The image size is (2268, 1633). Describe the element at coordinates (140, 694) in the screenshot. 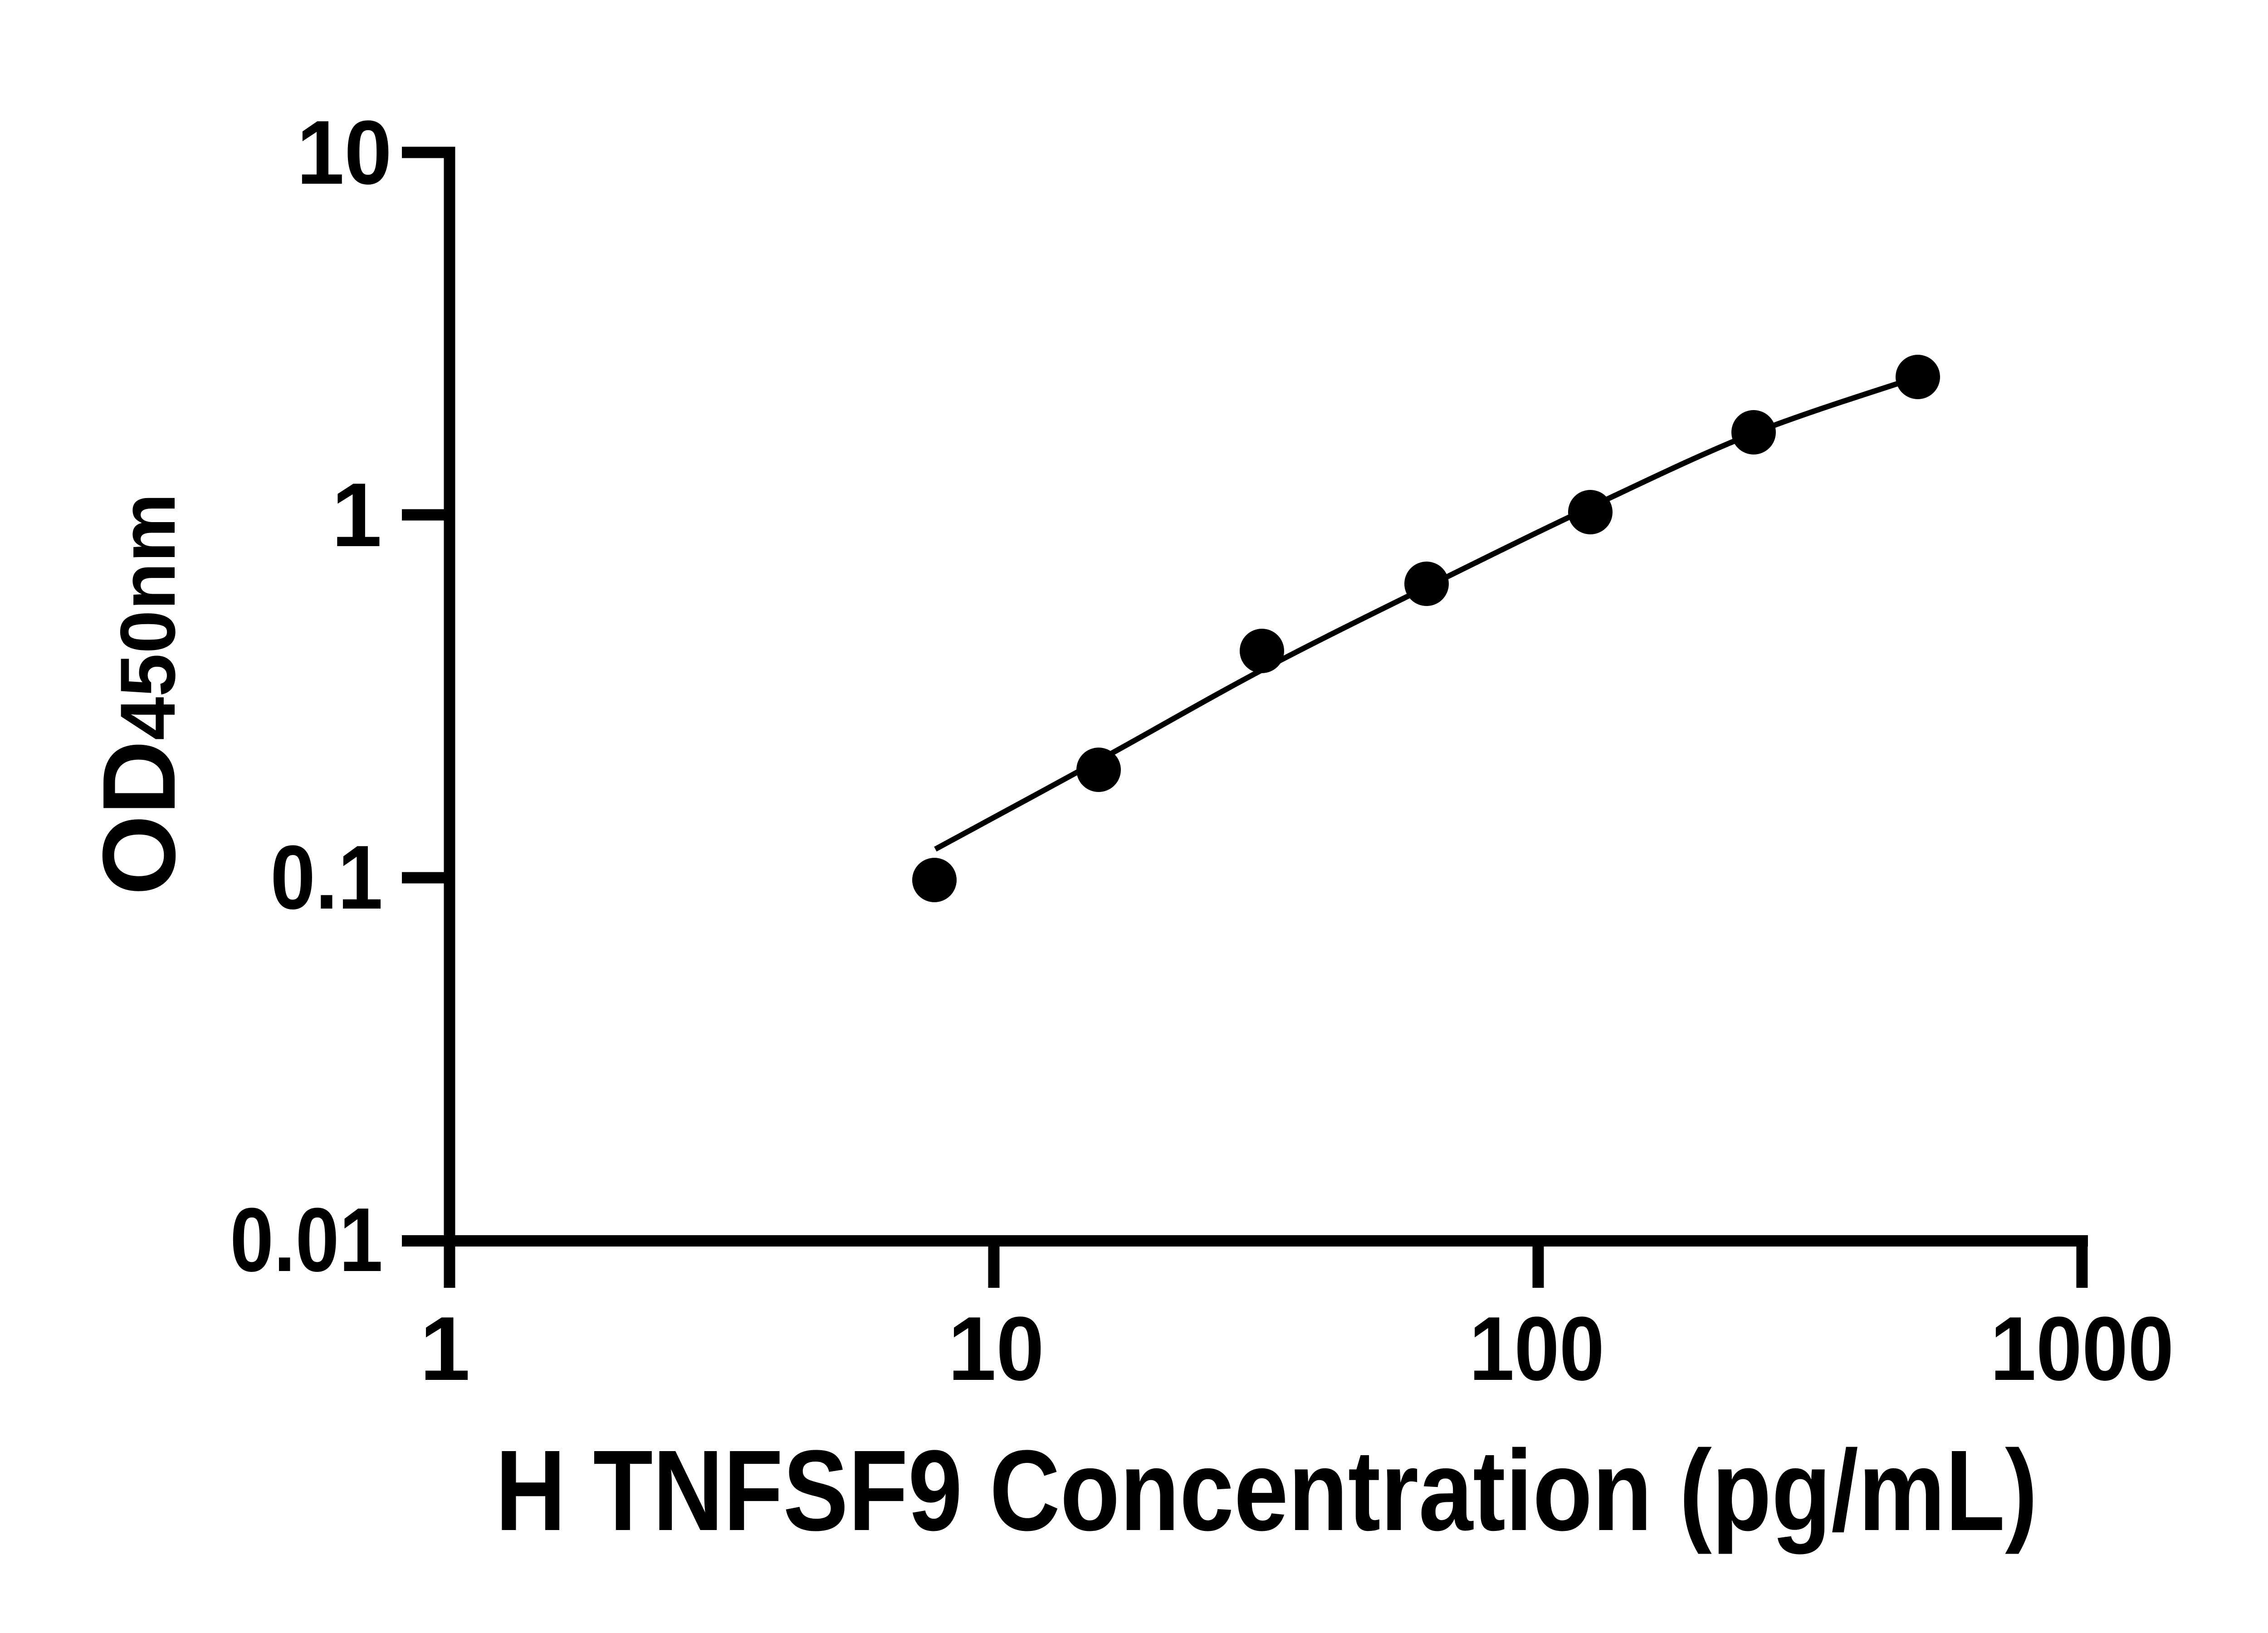

I see `svg-text: OD450nm` at that location.